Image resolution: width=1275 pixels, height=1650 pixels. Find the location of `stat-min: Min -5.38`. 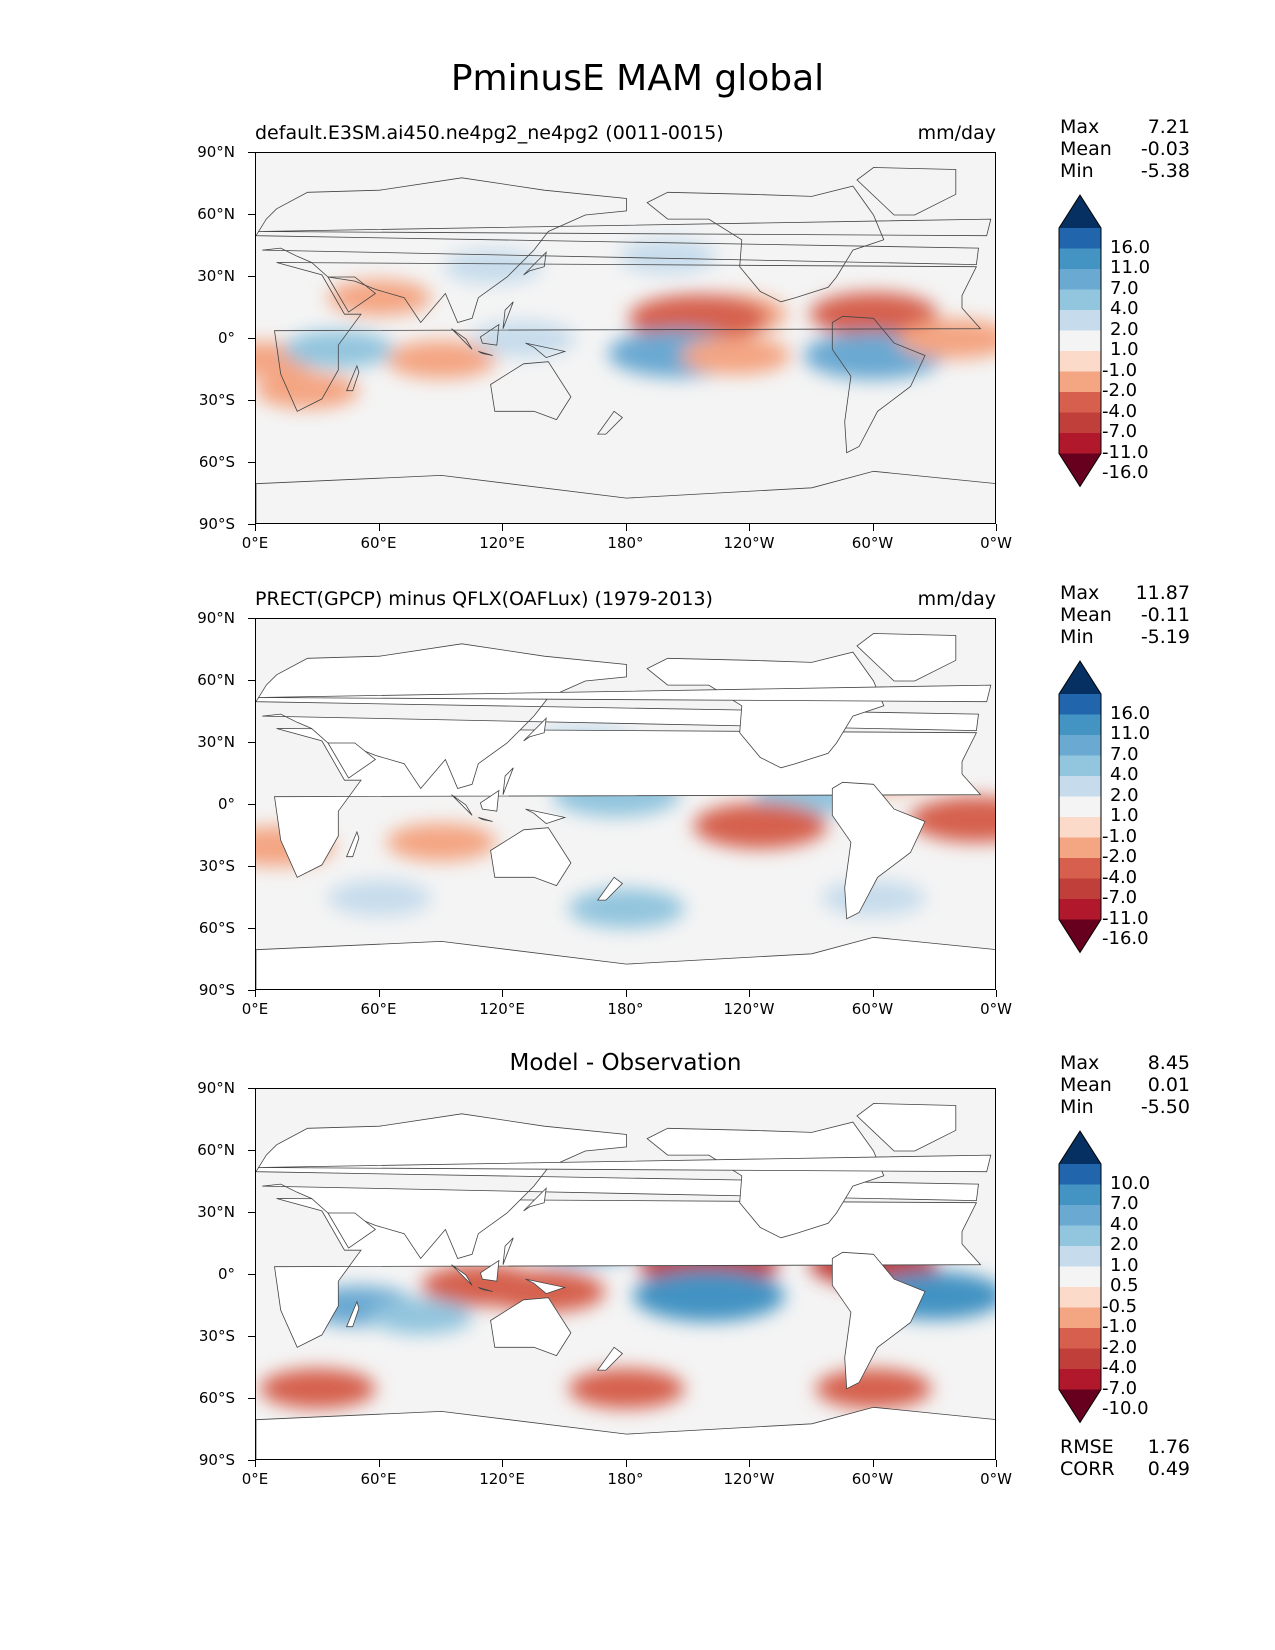

stat-min: Min -5.38 is located at coordinates (1125, 171).